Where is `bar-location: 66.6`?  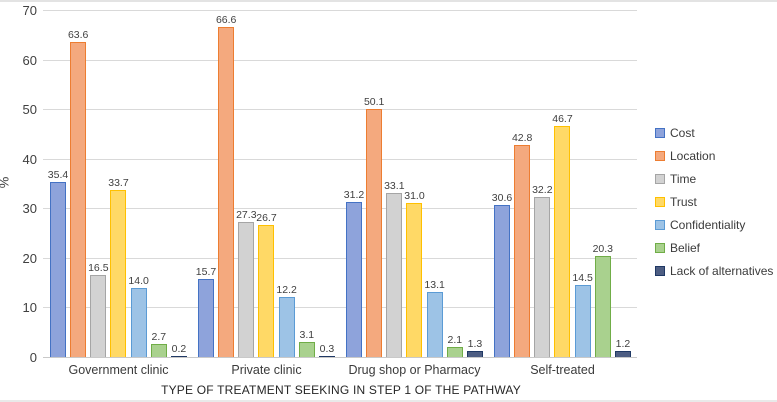
bar-location: 66.6 is located at coordinates (226, 185).